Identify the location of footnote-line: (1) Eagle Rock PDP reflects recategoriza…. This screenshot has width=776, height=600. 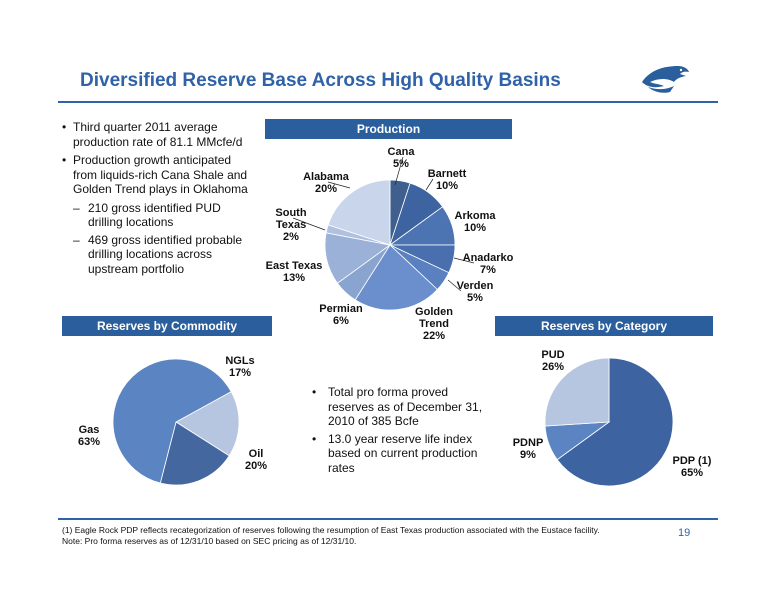
(331, 530).